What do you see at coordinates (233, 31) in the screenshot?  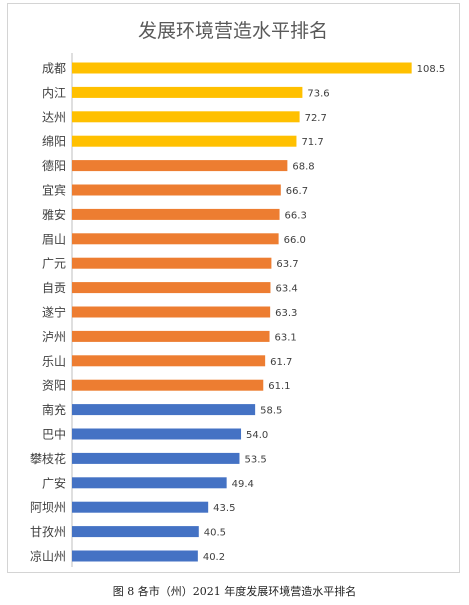 I see `chart-title: 发展环境营造水平排名` at bounding box center [233, 31].